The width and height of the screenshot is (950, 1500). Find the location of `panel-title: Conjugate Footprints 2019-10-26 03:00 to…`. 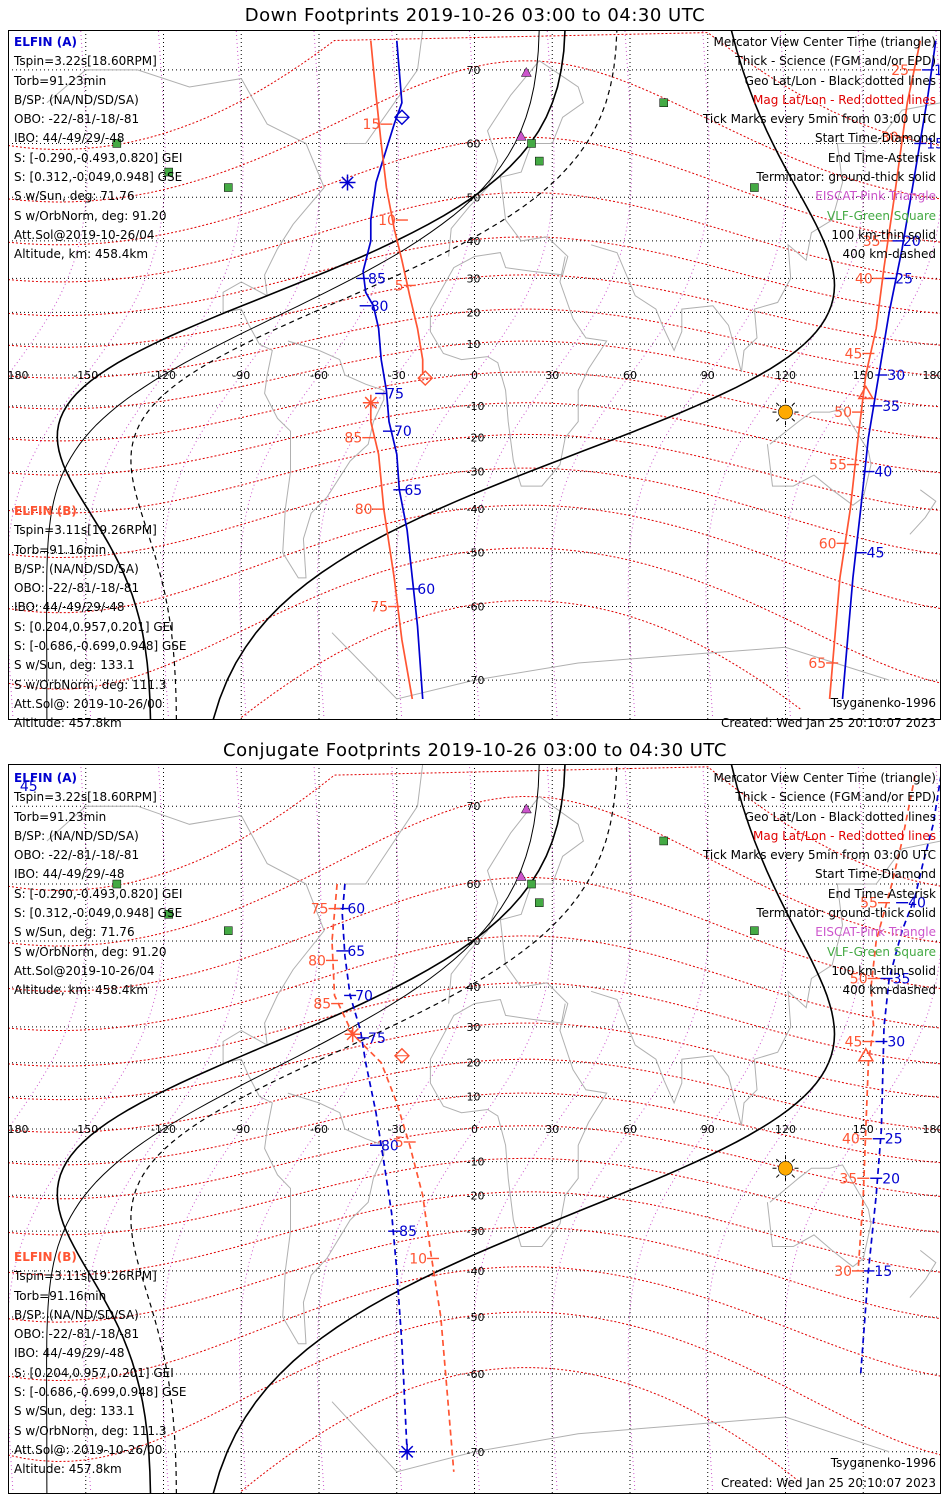

panel-title: Conjugate Footprints 2019-10-26 03:00 to… is located at coordinates (475, 750).